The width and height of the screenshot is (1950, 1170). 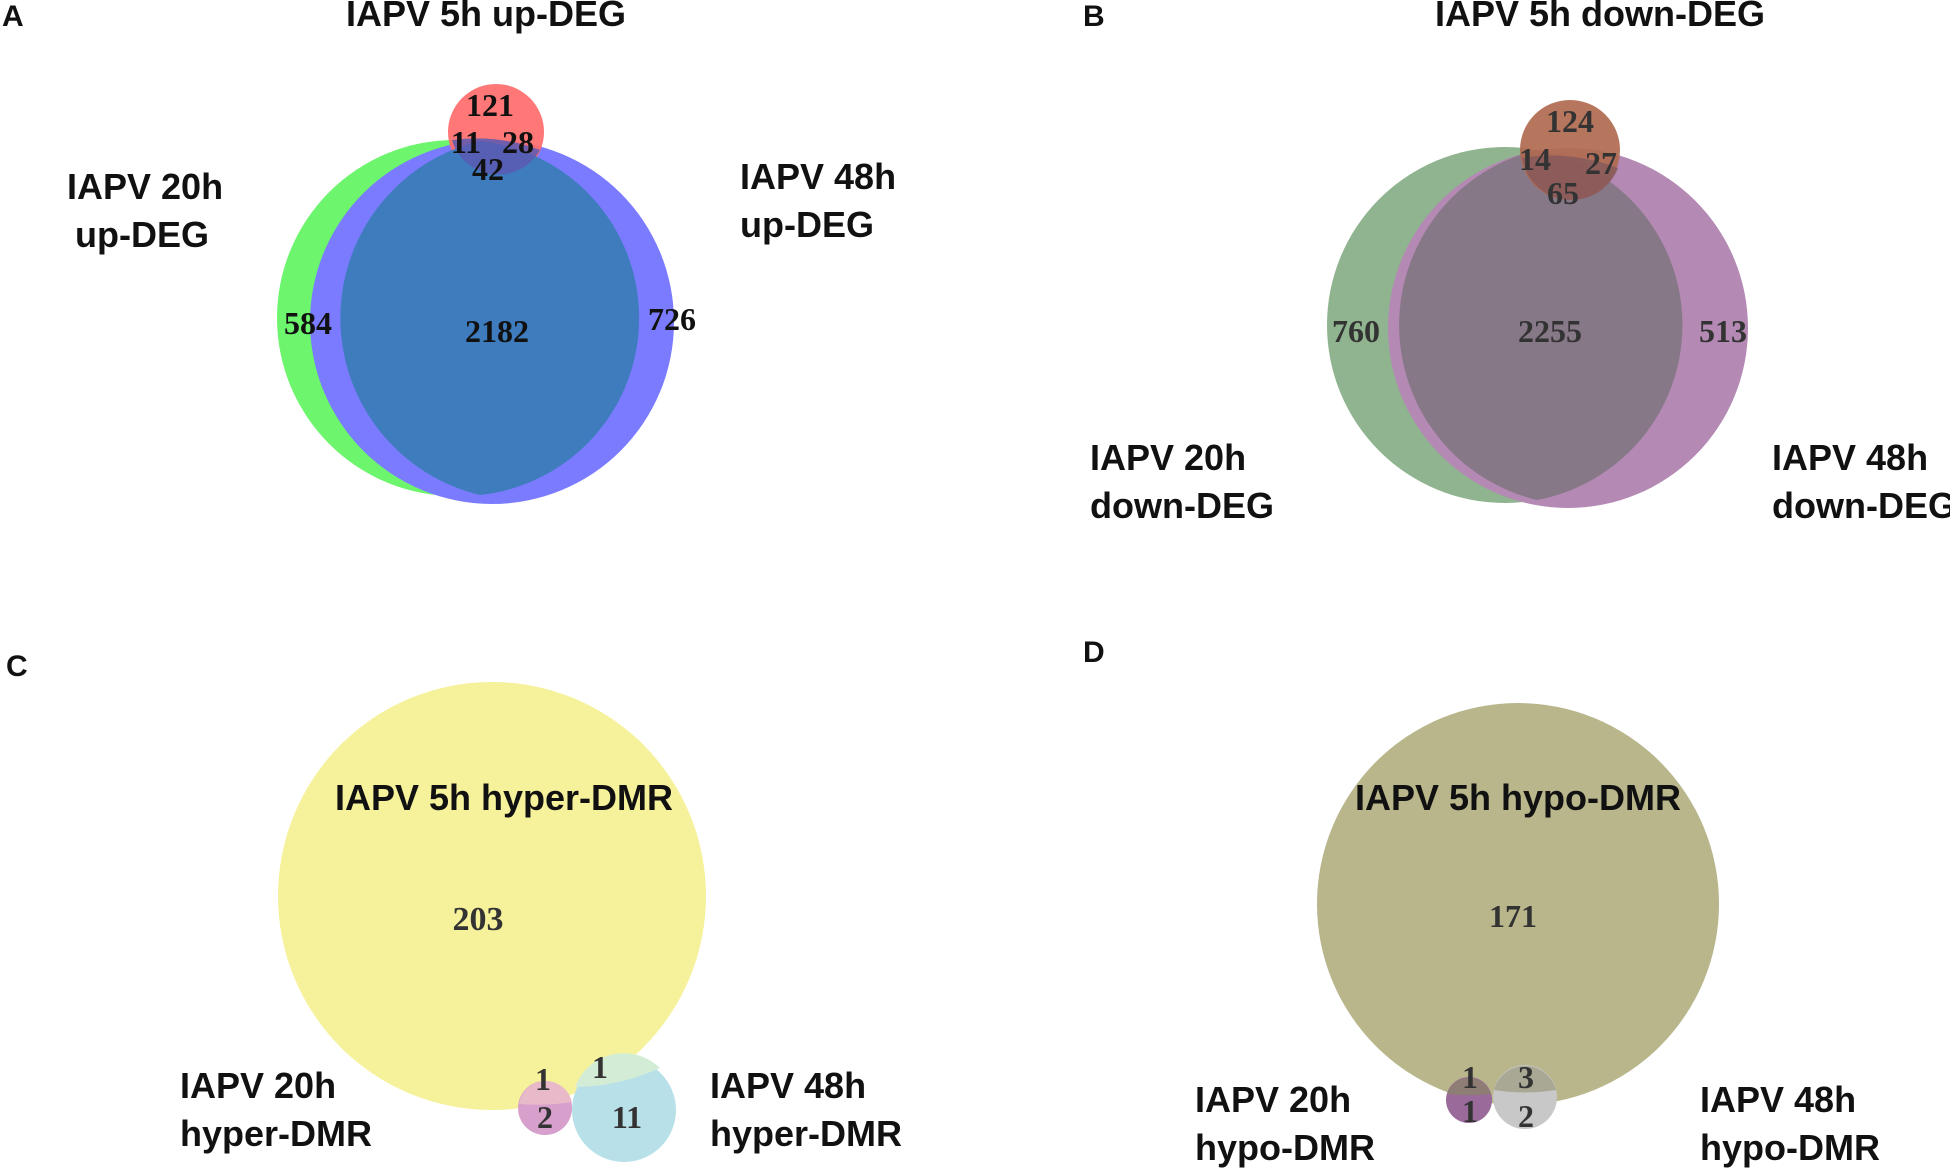 I want to click on panel-a-overlap-region, so click(x=490, y=318).